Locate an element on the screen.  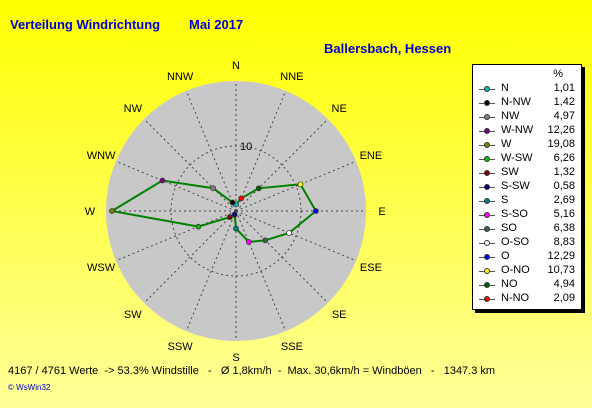
legend-label: NW is located at coordinates (510, 116).